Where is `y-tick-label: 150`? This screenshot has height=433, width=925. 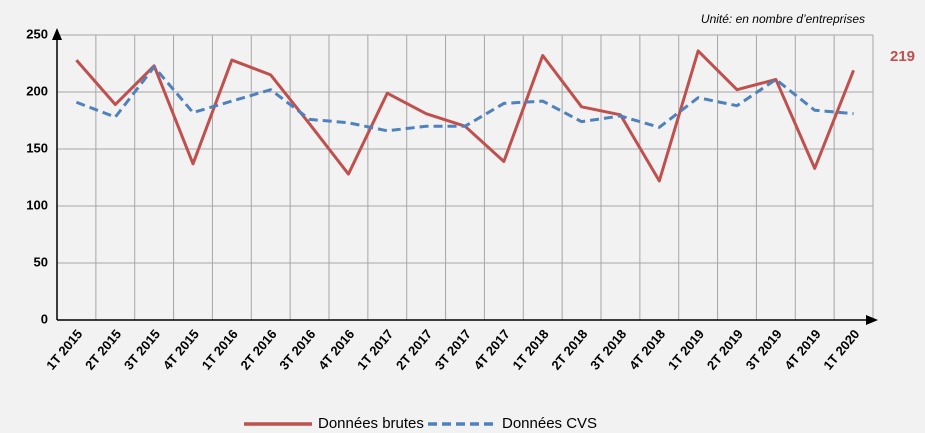 y-tick-label: 150 is located at coordinates (37, 147).